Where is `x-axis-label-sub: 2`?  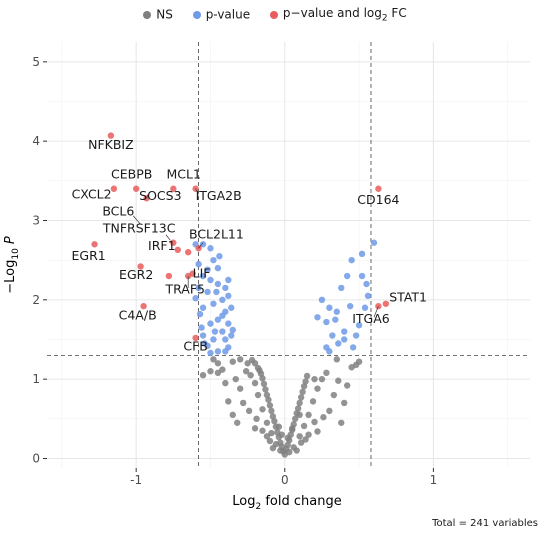
x-axis-label-sub: 2 is located at coordinates (258, 507).